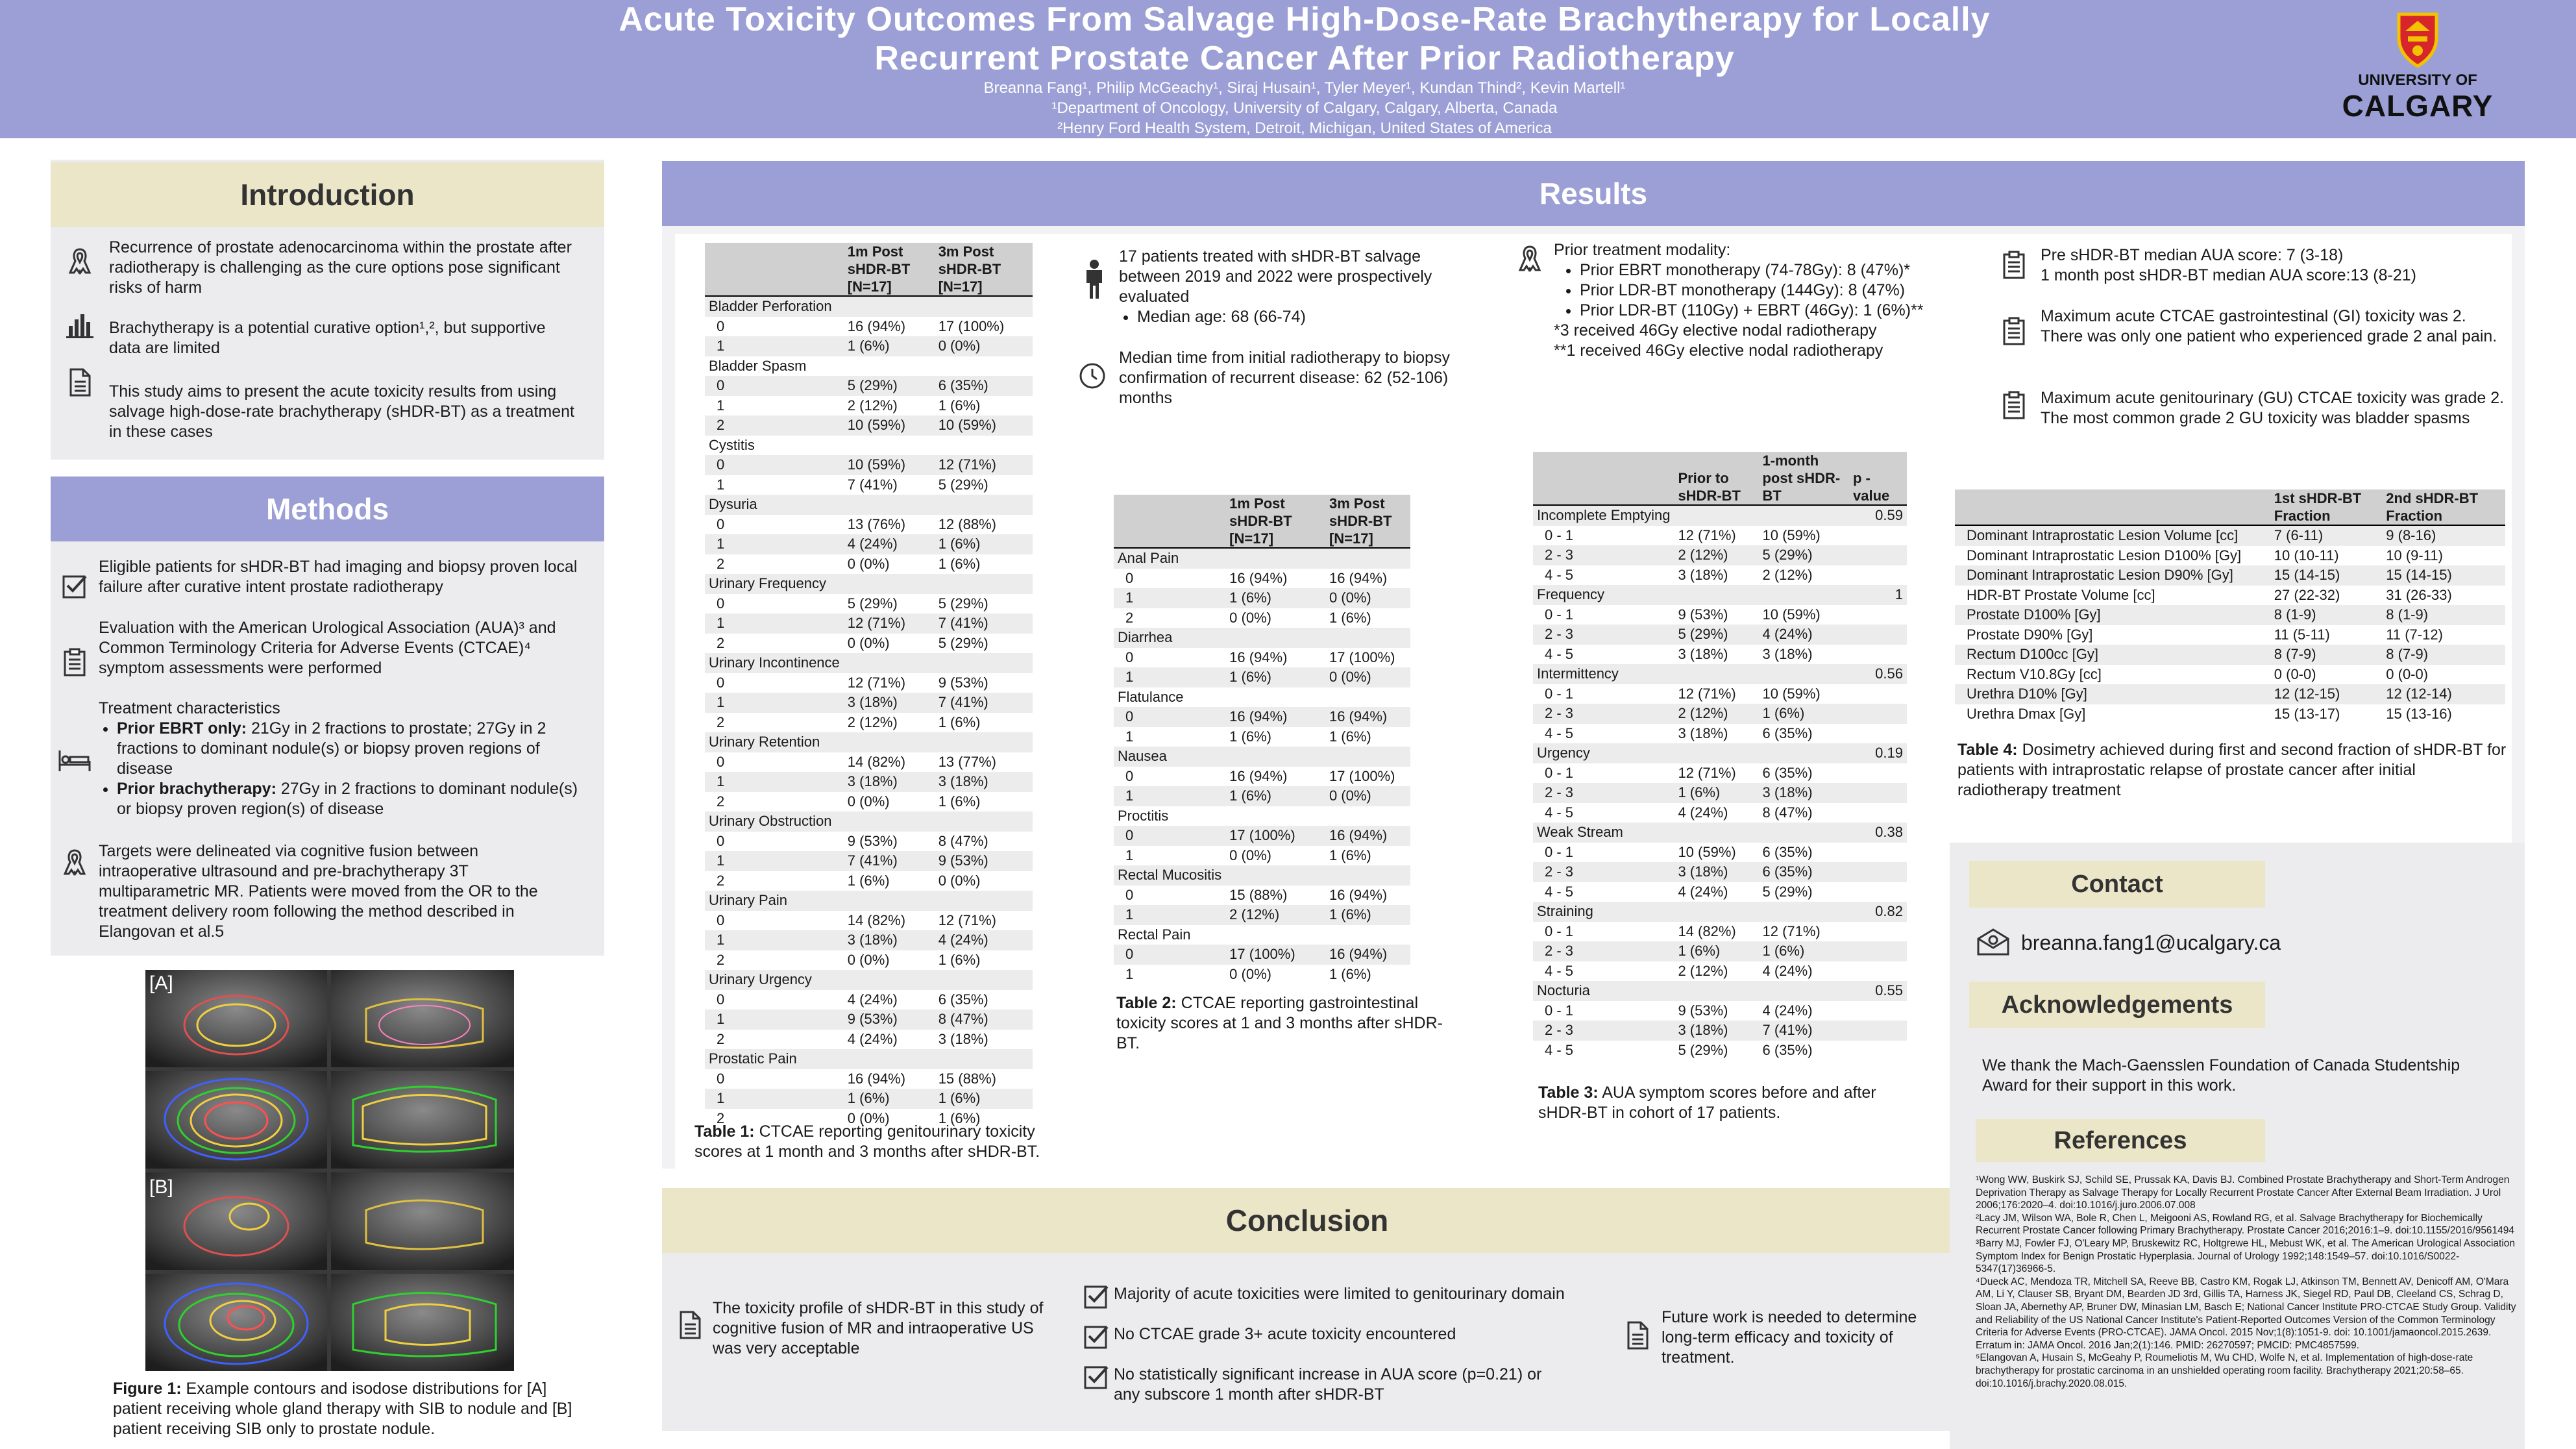 This screenshot has height=1449, width=2576. I want to click on table-row: Diarrhea, so click(1262, 638).